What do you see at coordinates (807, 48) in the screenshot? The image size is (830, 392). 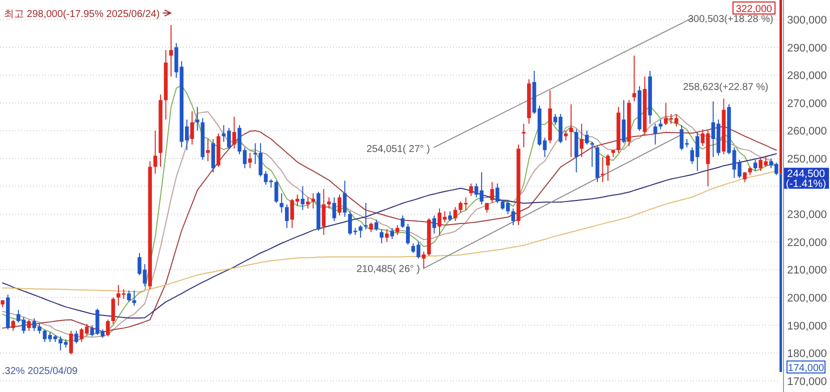 I see `y-tick-label: 290,000` at bounding box center [807, 48].